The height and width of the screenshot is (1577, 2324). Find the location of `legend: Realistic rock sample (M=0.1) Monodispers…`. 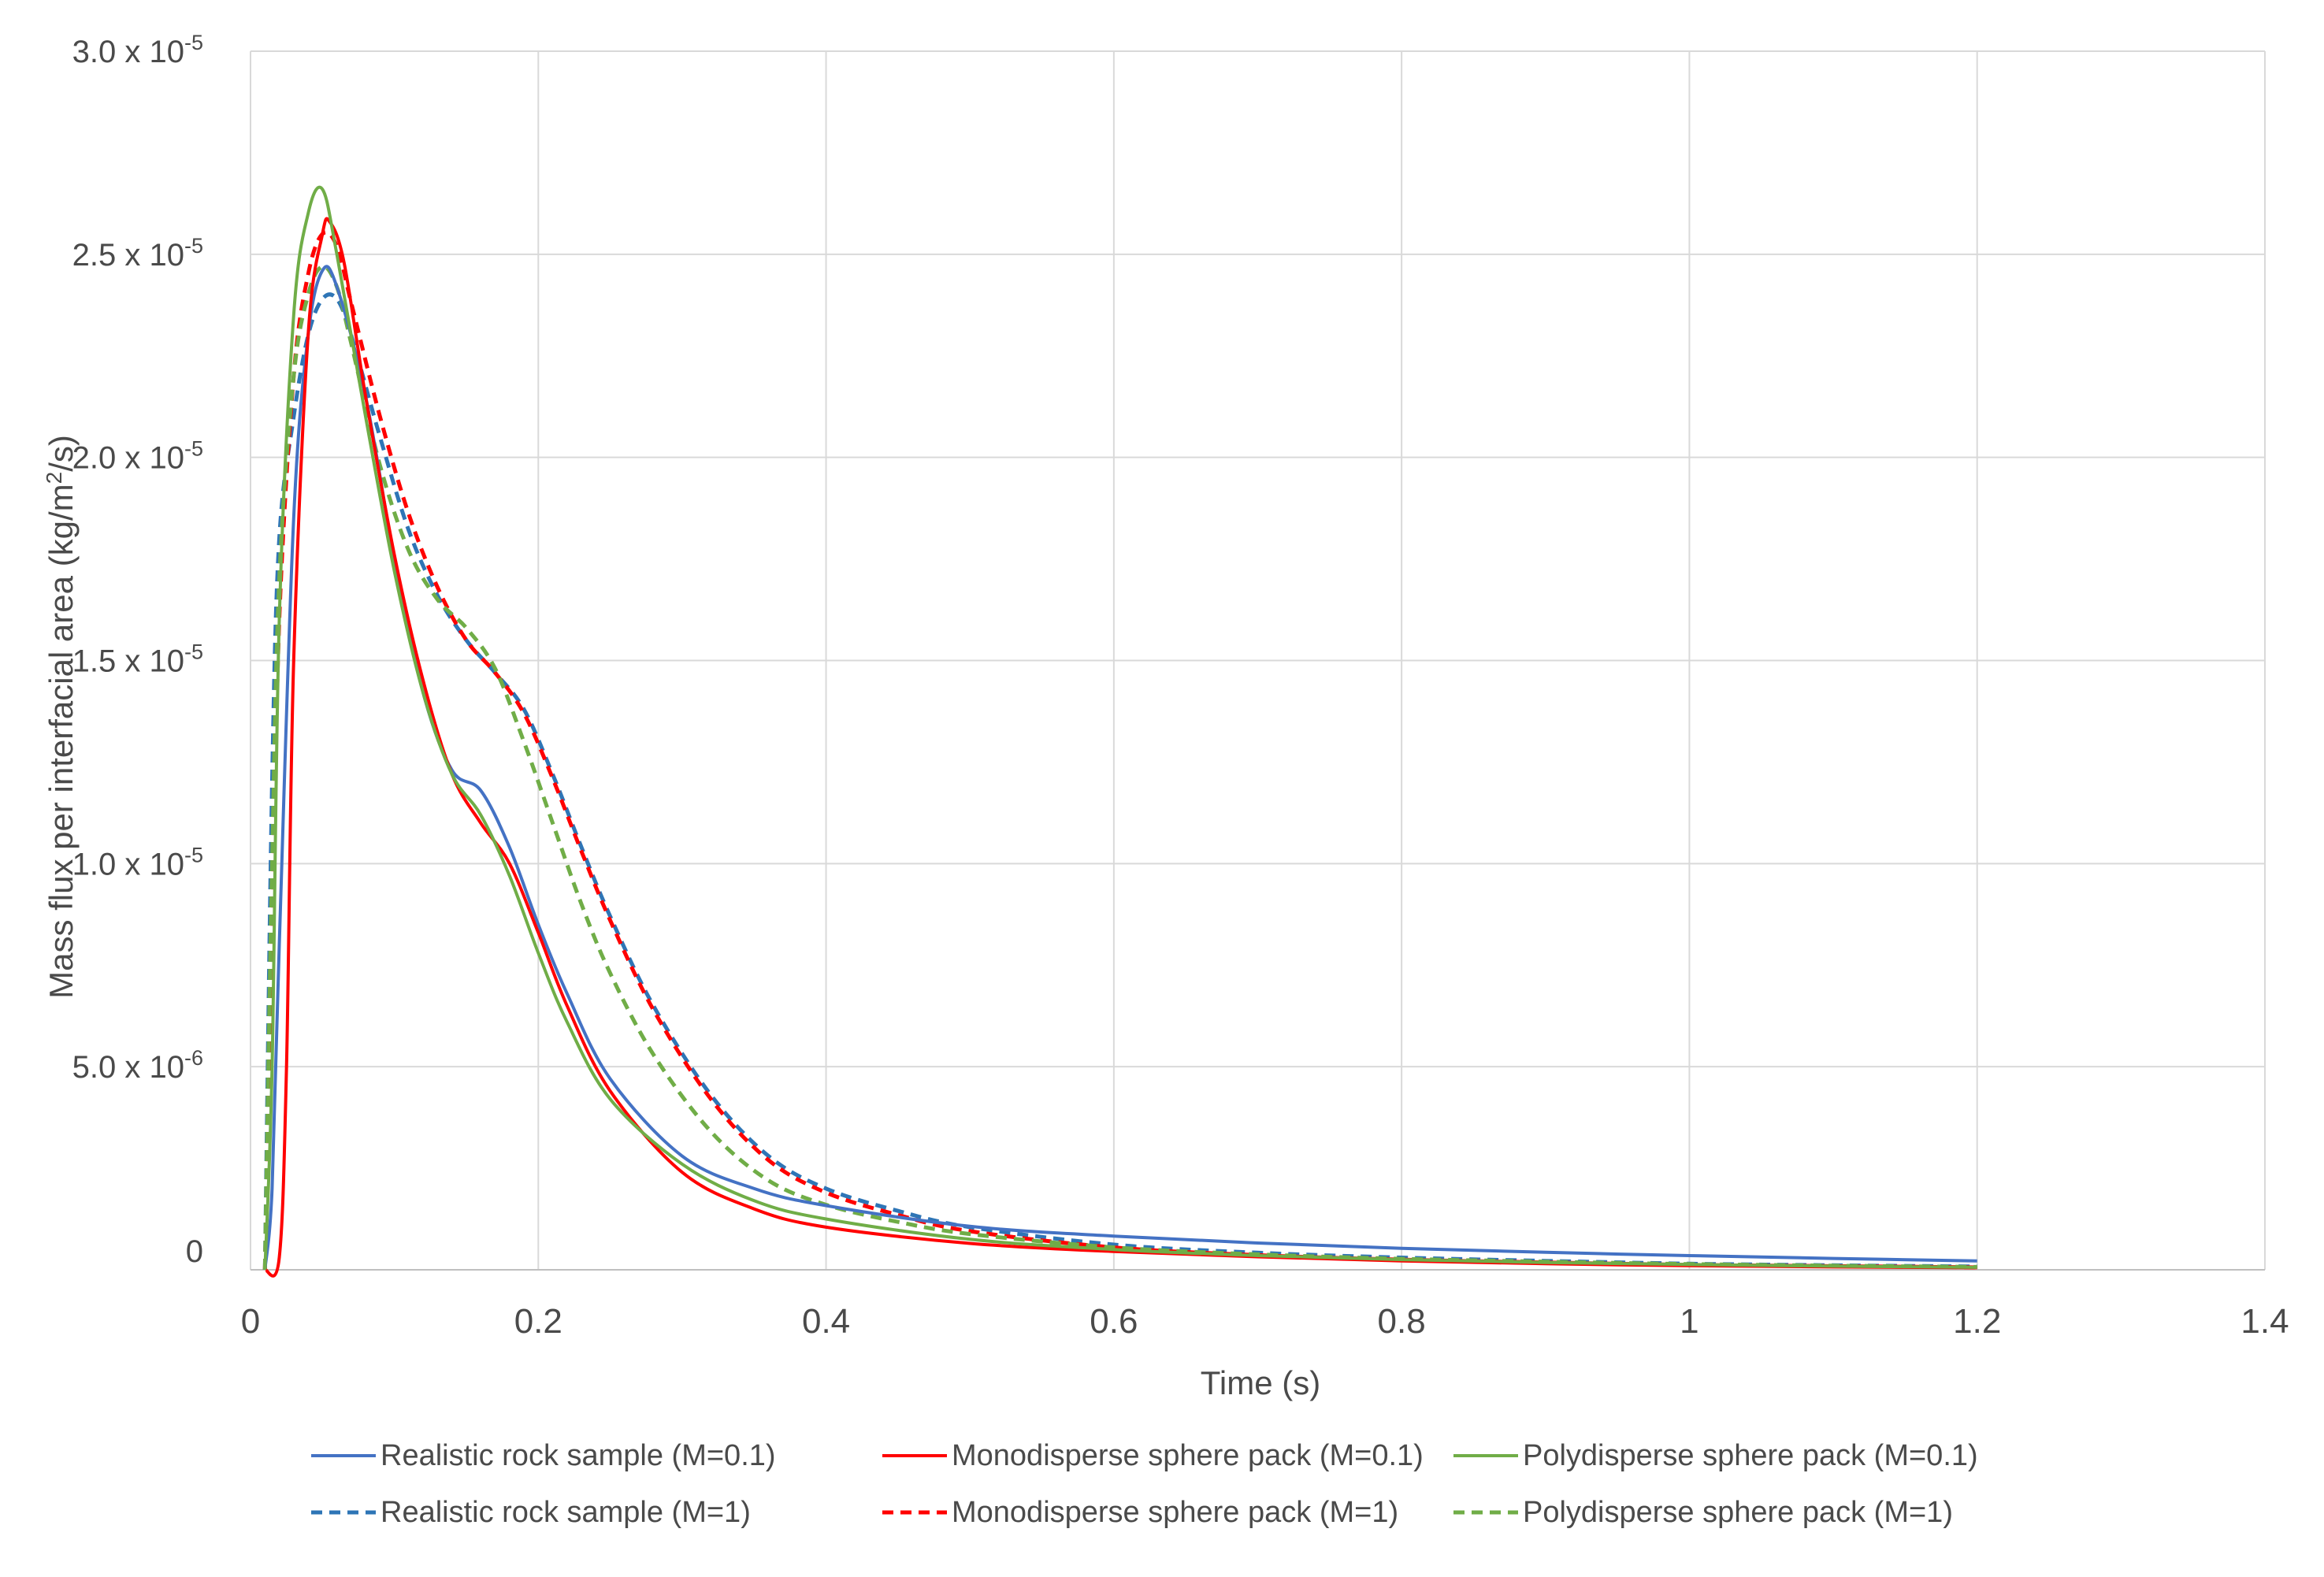

legend: Realistic rock sample (M=0.1) Monodispers… is located at coordinates (1144, 1484).